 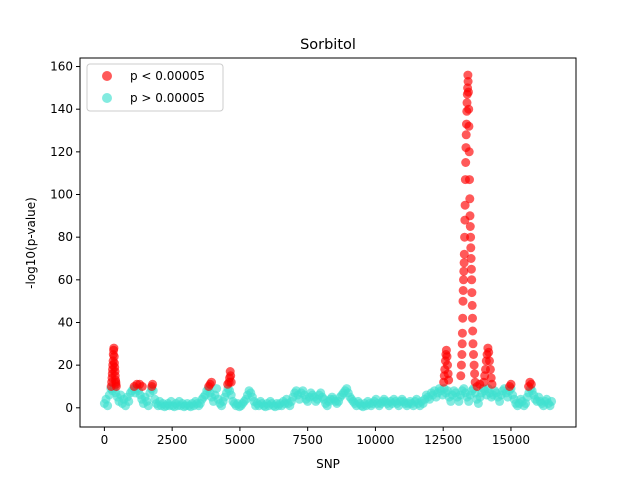 I want to click on y-tick-label-2: 40, so click(x=65, y=322).